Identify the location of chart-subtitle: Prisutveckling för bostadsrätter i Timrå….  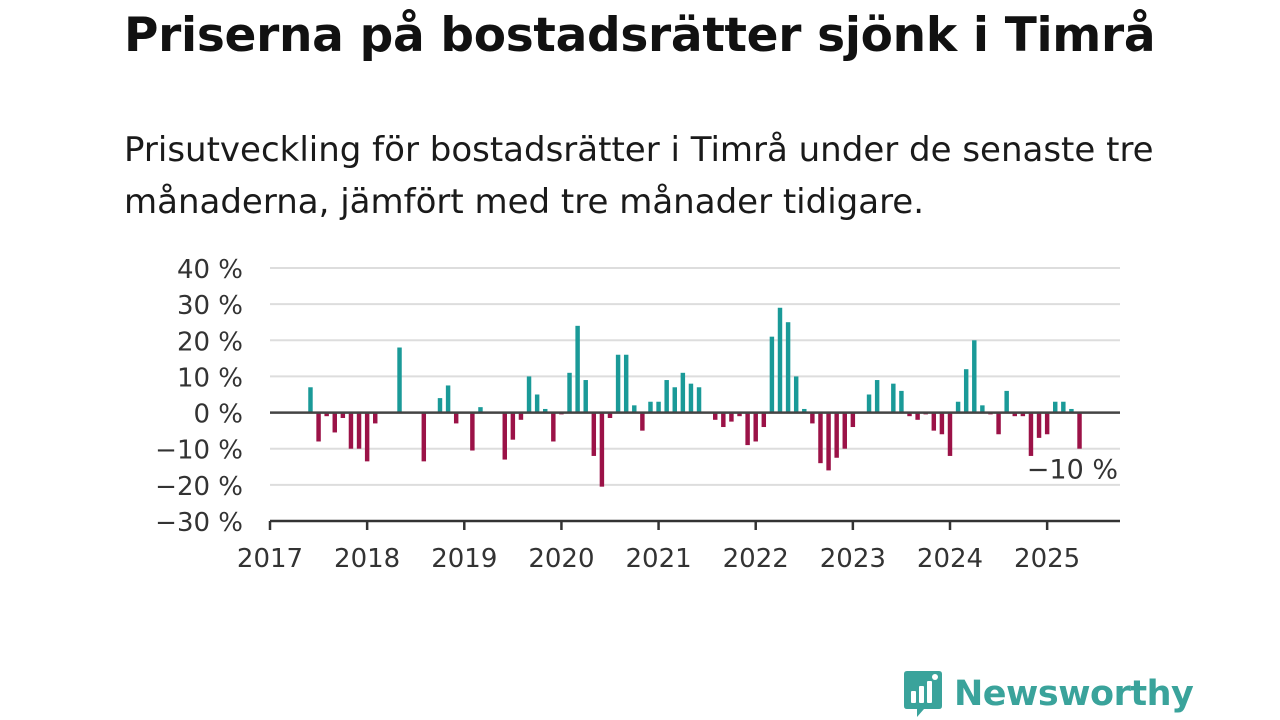
(639, 176).